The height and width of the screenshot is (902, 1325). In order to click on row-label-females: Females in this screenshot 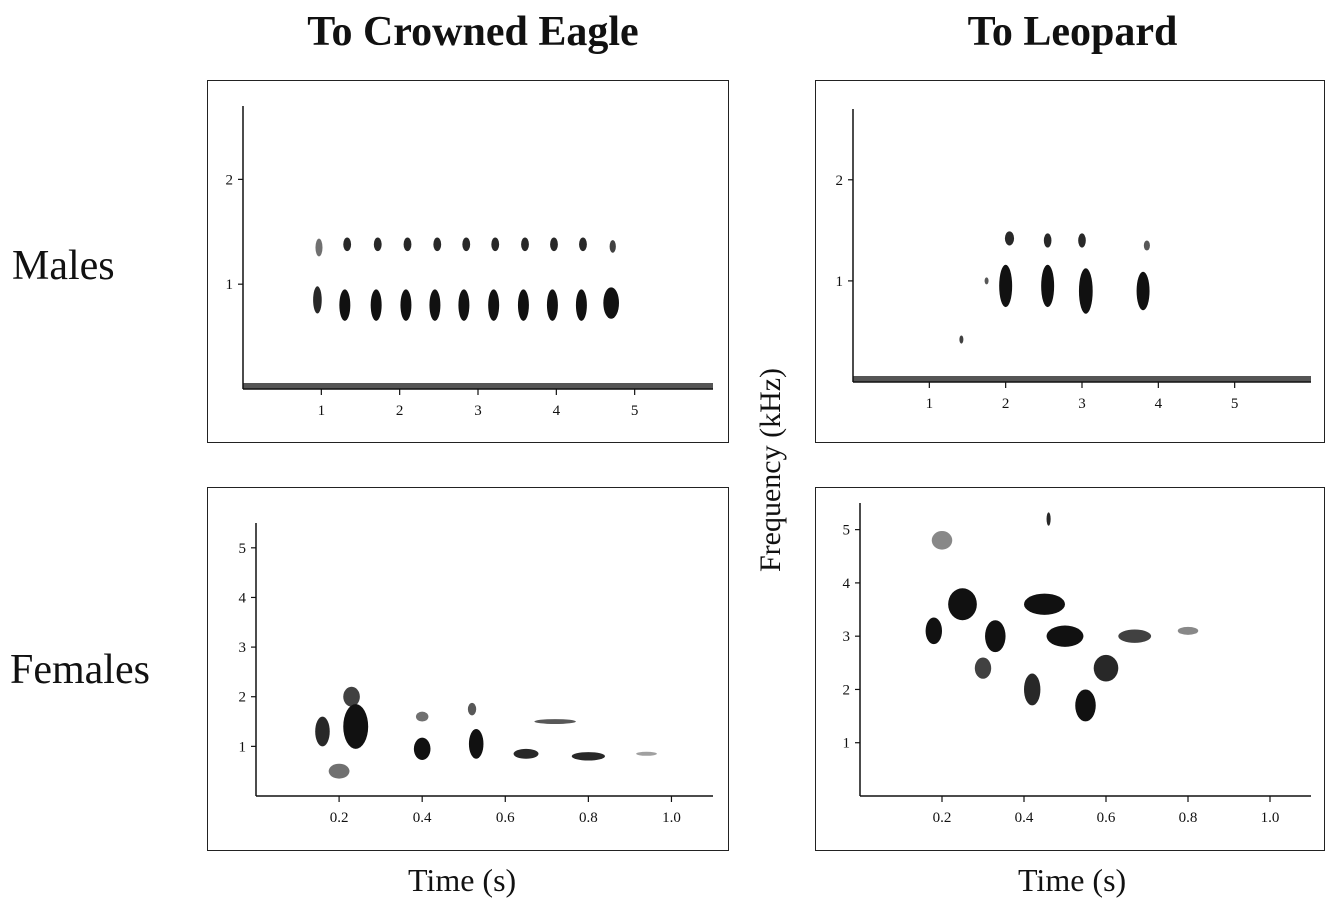, I will do `click(80, 670)`.